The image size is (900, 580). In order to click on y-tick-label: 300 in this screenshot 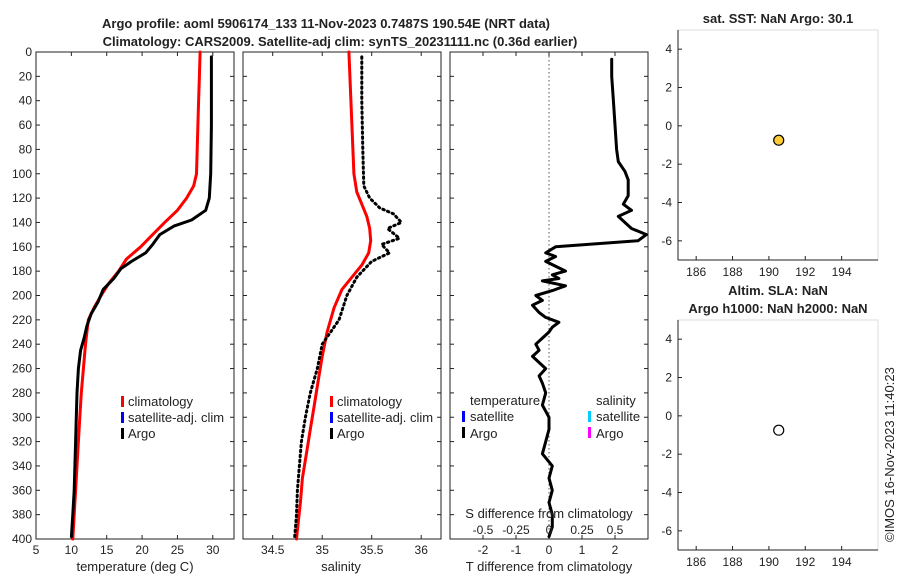, I will do `click(22, 417)`.